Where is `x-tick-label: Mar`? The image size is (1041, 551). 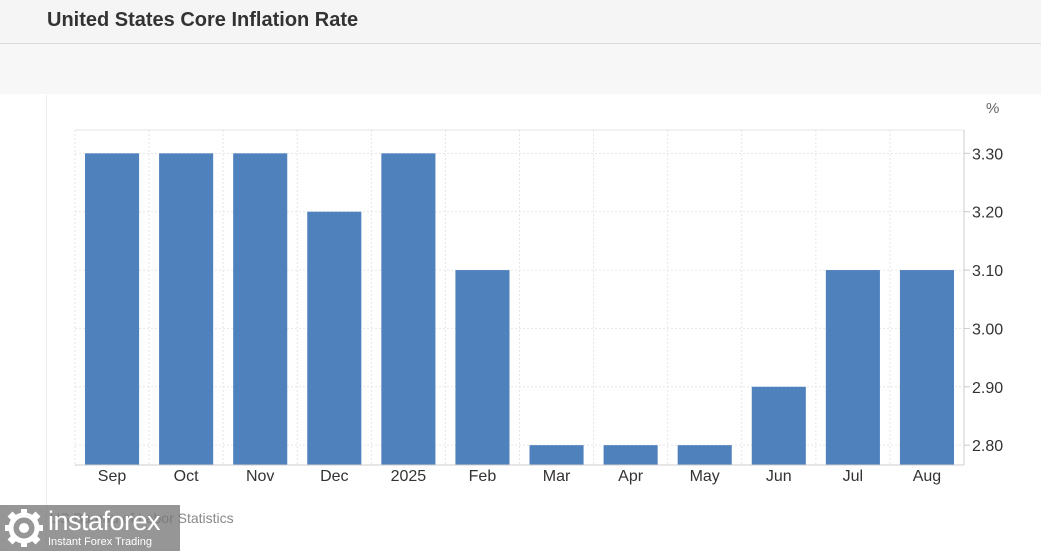
x-tick-label: Mar is located at coordinates (557, 476).